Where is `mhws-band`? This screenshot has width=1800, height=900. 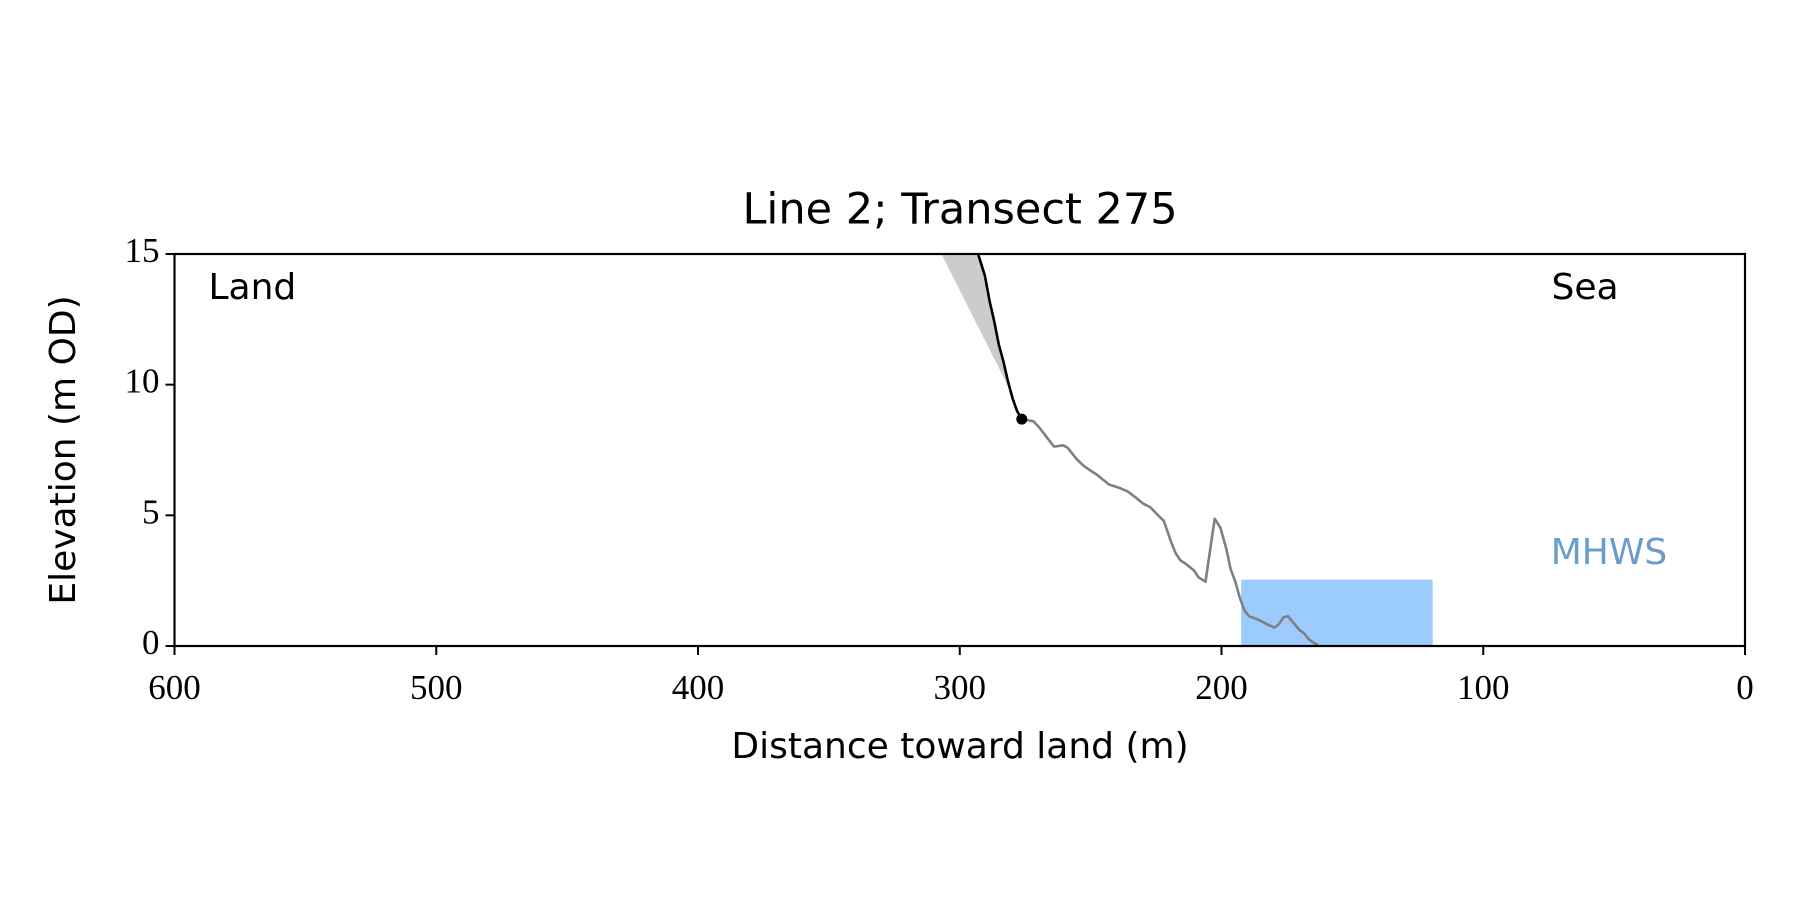 mhws-band is located at coordinates (1337, 612).